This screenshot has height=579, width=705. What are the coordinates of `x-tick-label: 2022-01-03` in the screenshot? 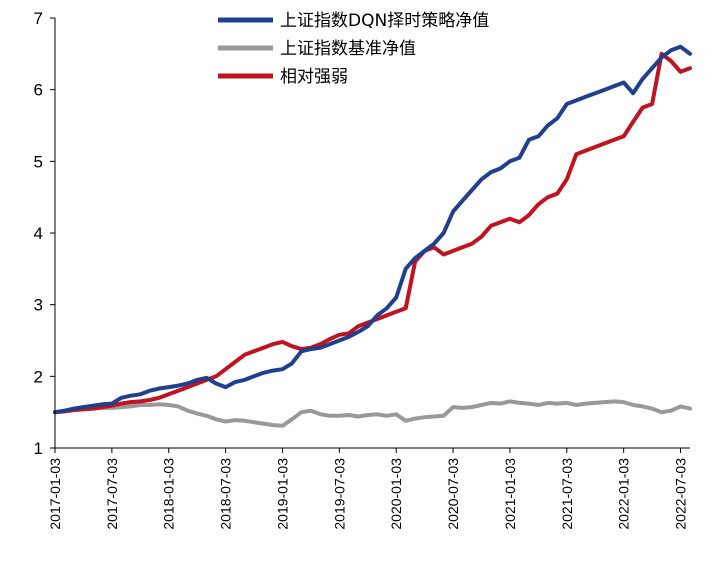 It's located at (624, 494).